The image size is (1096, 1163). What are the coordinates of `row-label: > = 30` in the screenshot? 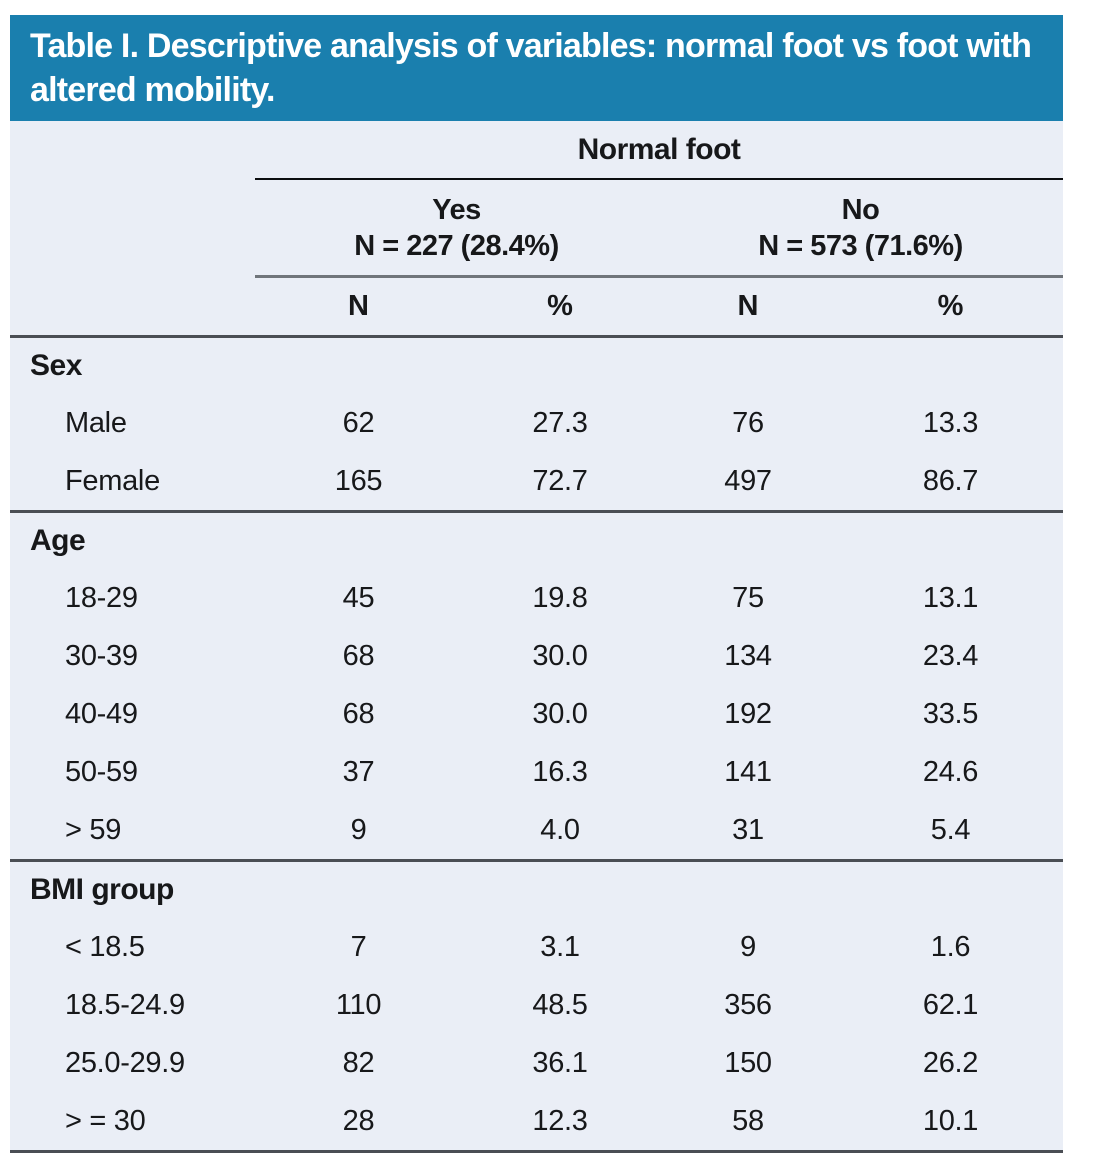 It's located at (105, 1120).